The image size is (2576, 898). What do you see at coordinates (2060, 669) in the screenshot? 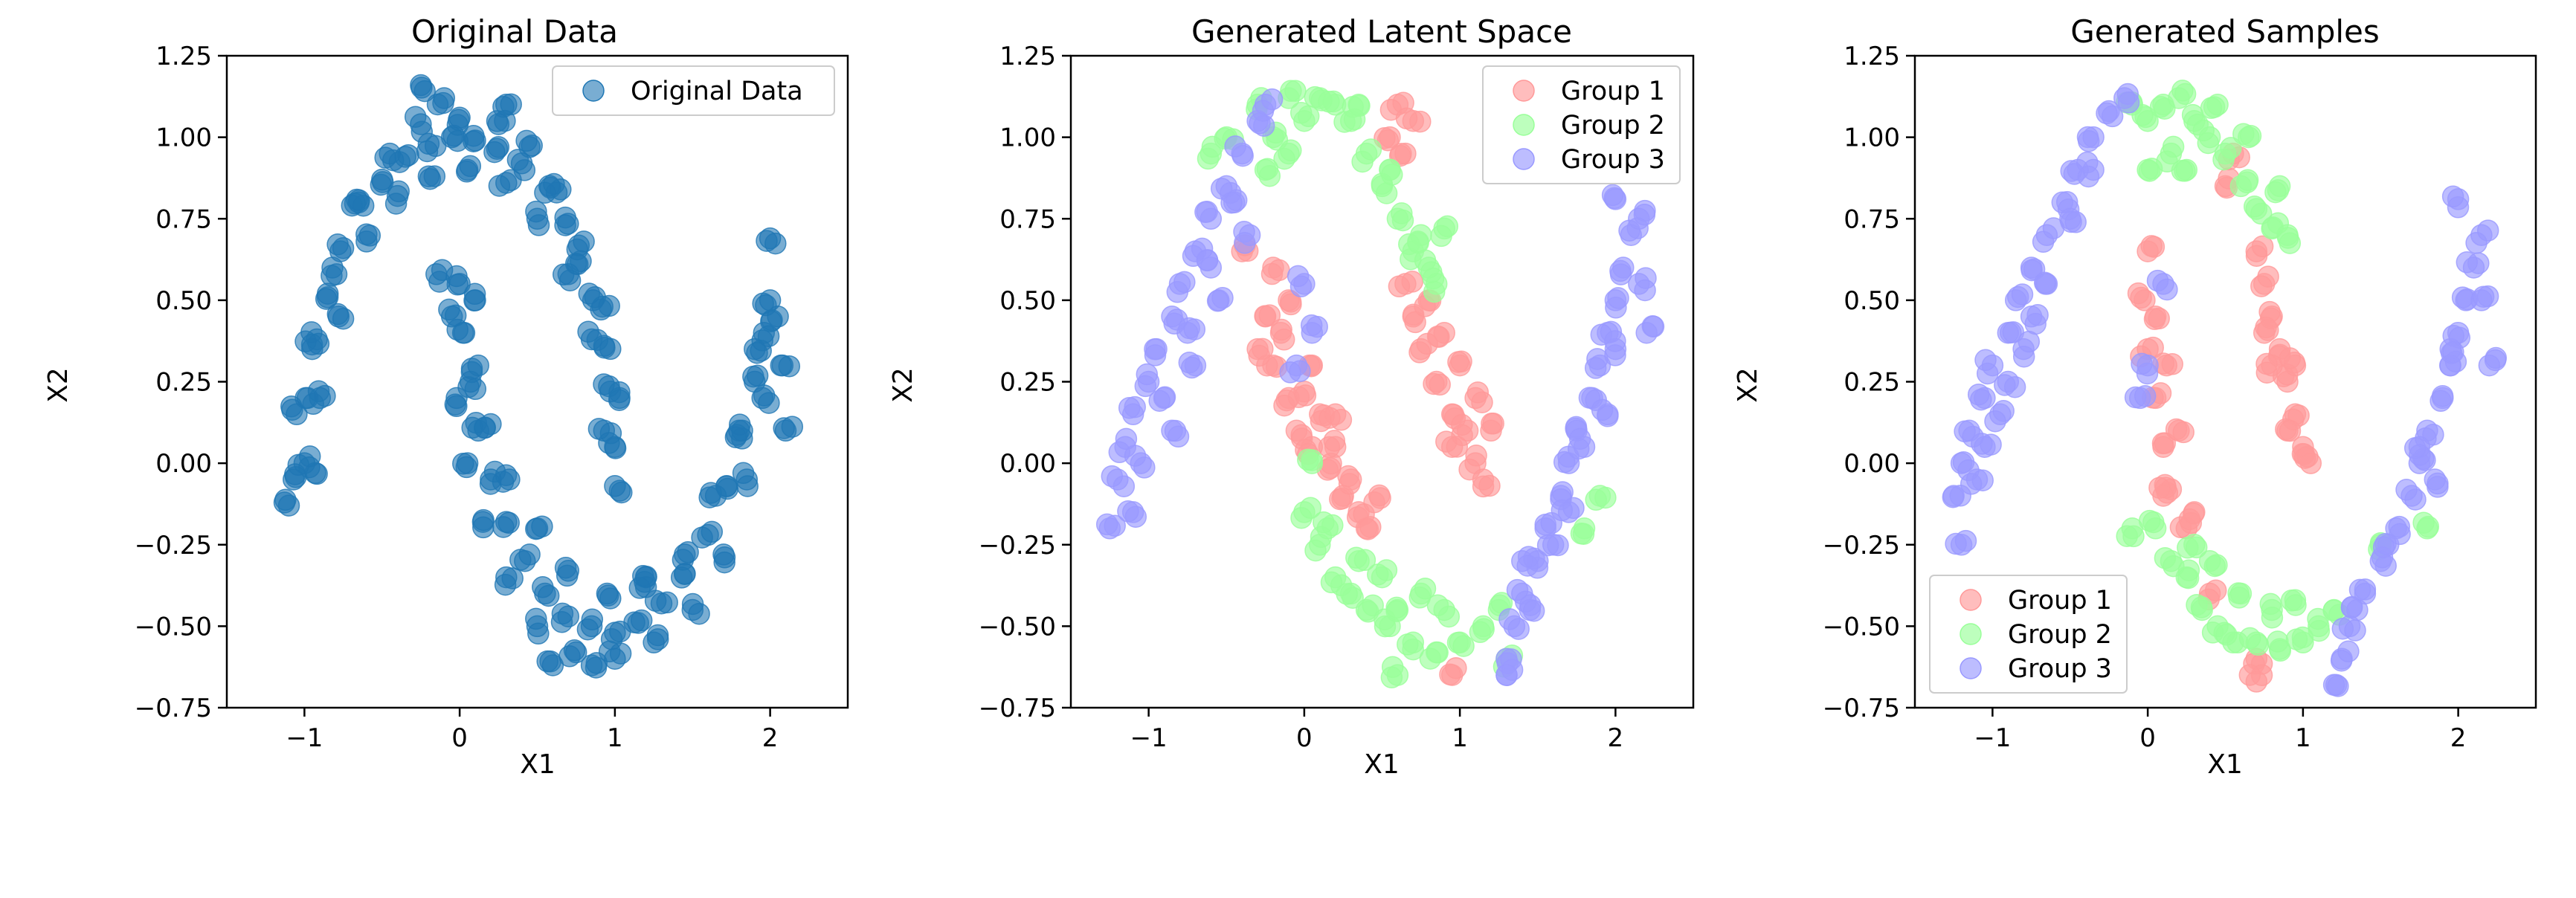
I see `legend-label: Group 3` at bounding box center [2060, 669].